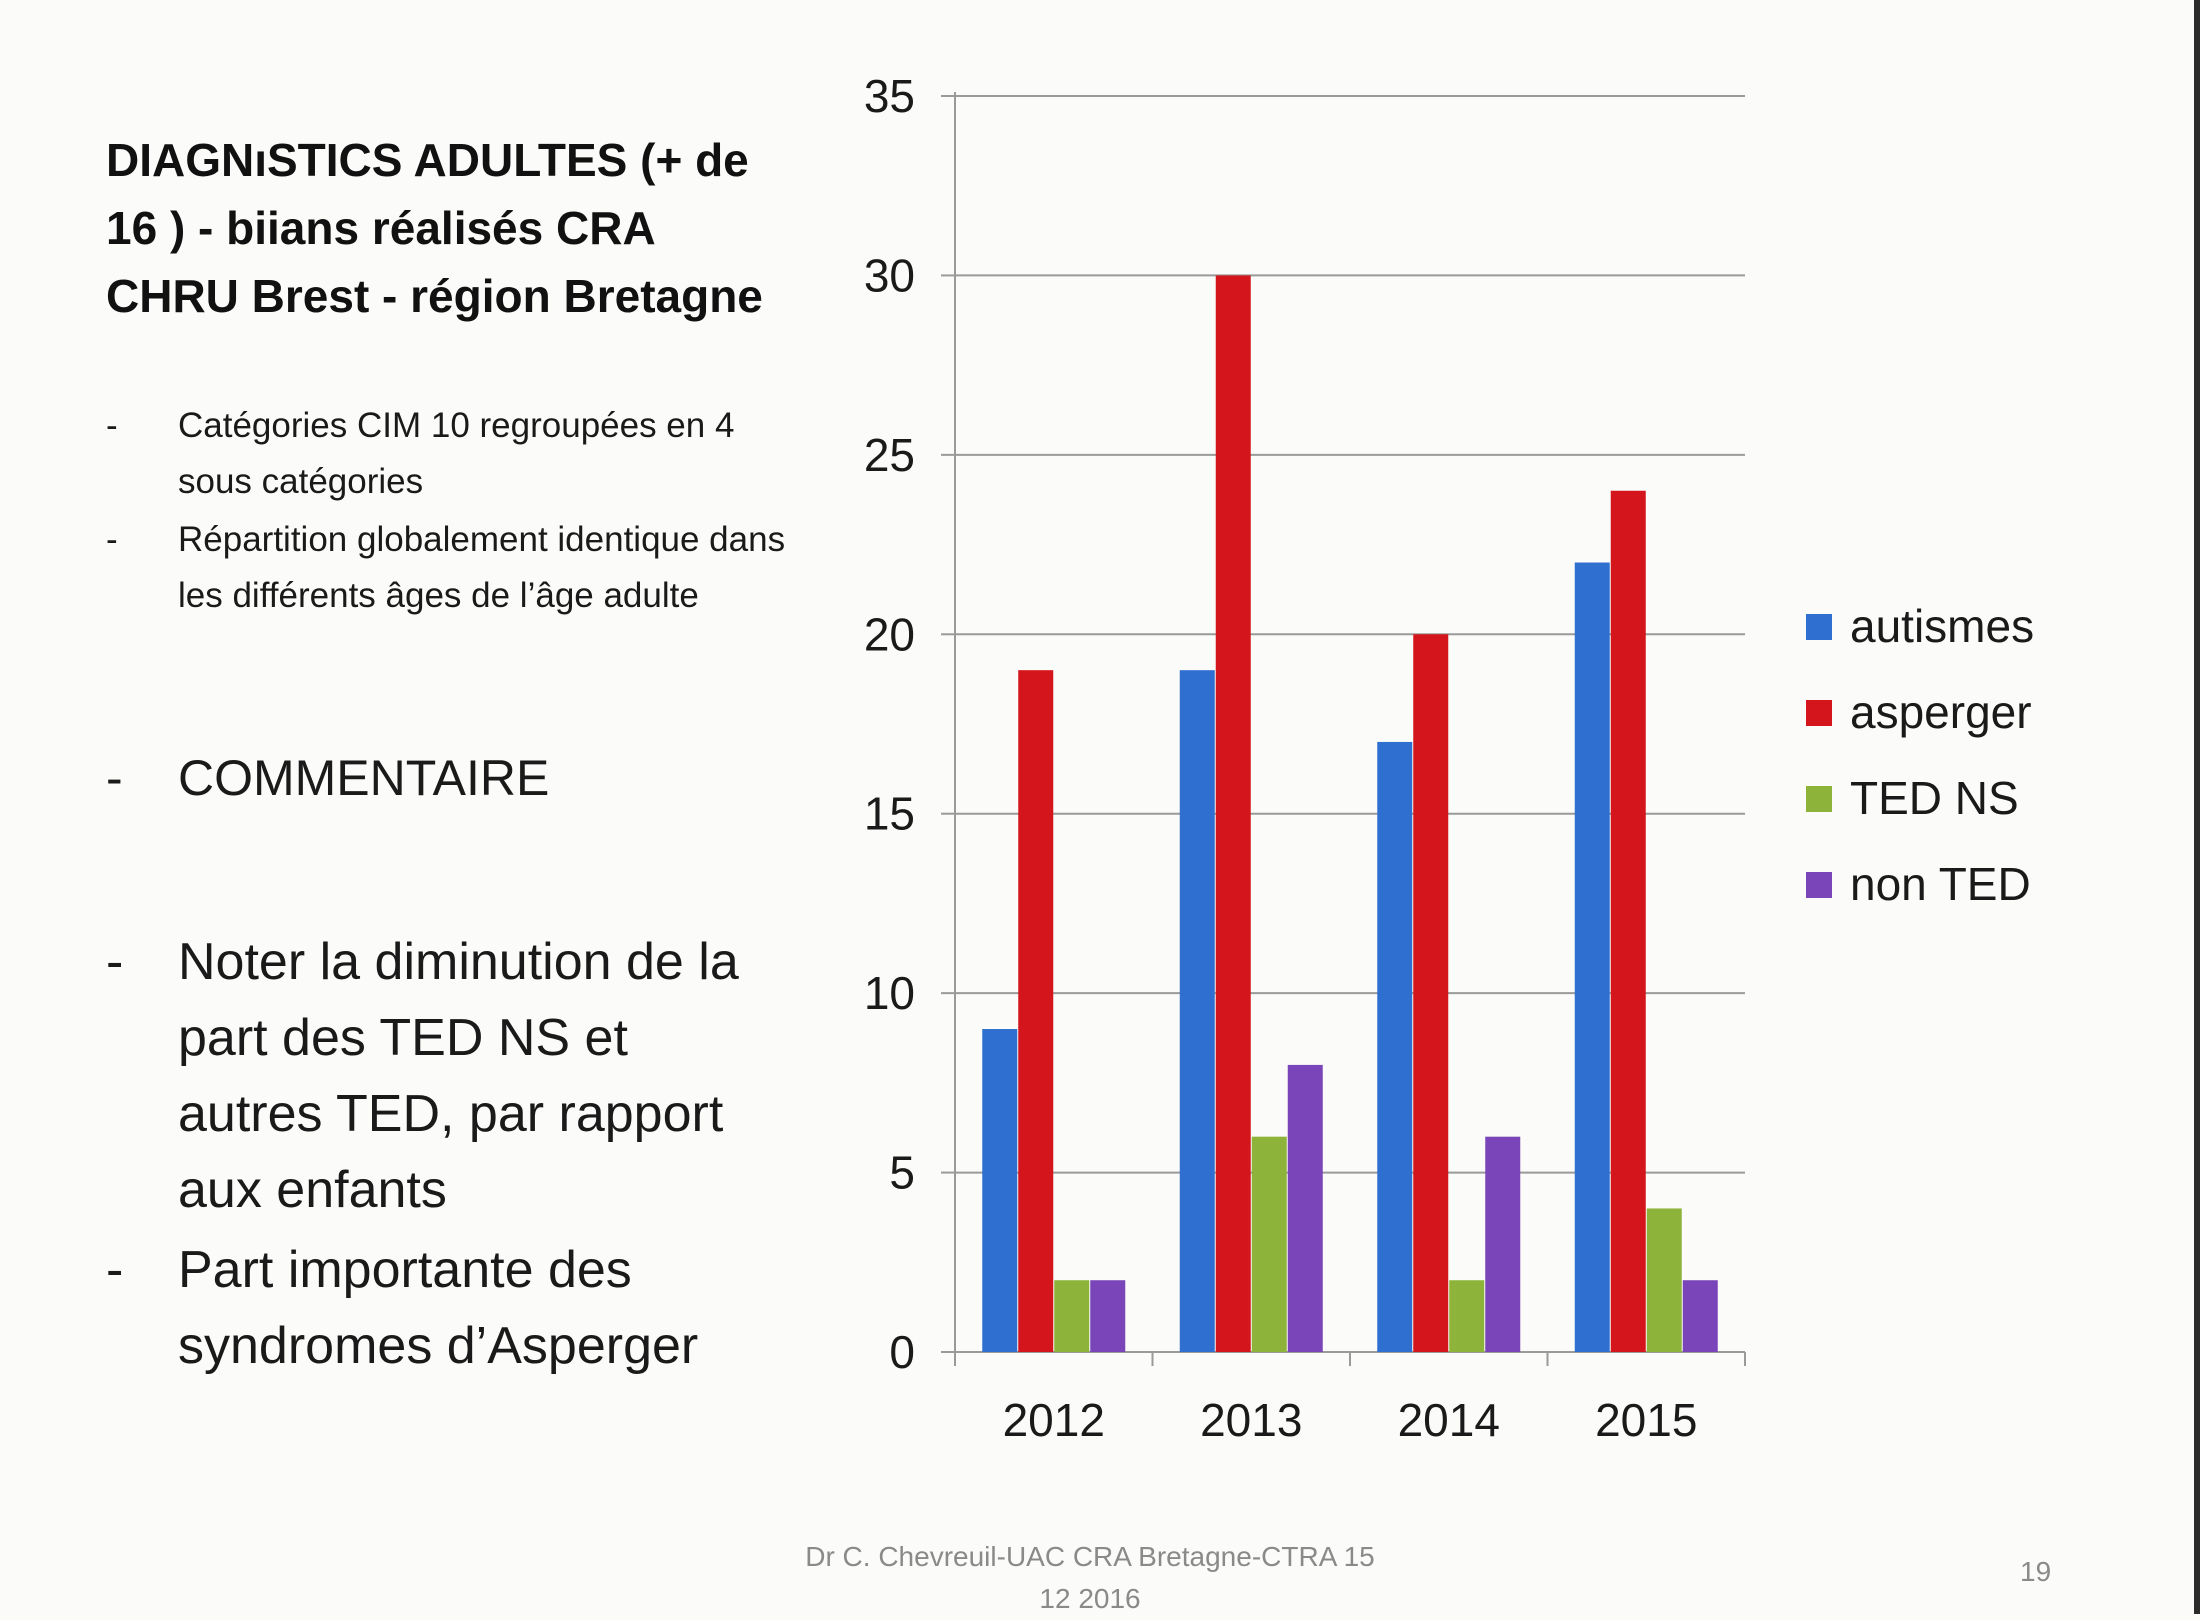 The height and width of the screenshot is (1620, 2200). What do you see at coordinates (889, 275) in the screenshot?
I see `y-tick-label: 30` at bounding box center [889, 275].